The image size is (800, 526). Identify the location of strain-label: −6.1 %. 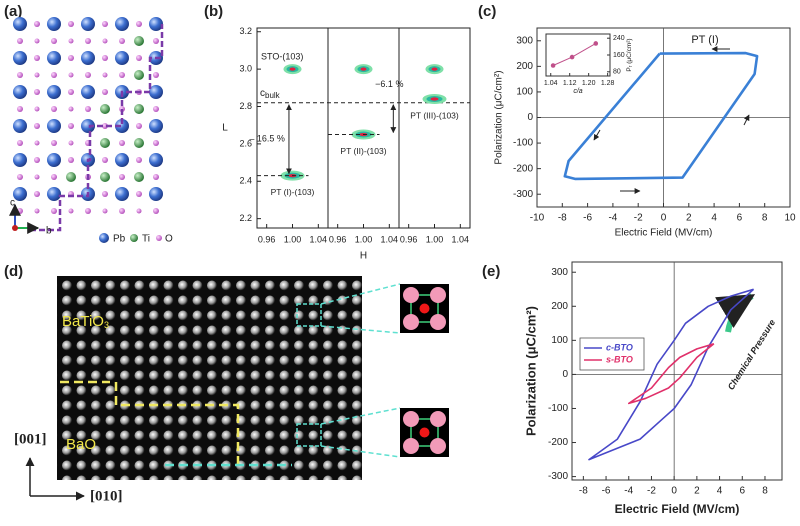
(389, 84).